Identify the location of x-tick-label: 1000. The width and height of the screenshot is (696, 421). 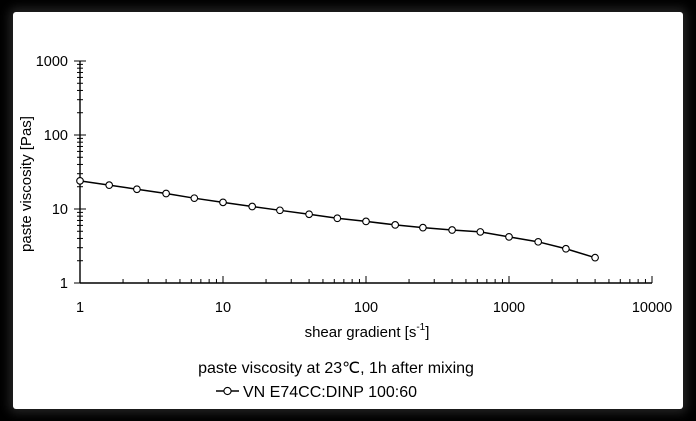
(509, 308).